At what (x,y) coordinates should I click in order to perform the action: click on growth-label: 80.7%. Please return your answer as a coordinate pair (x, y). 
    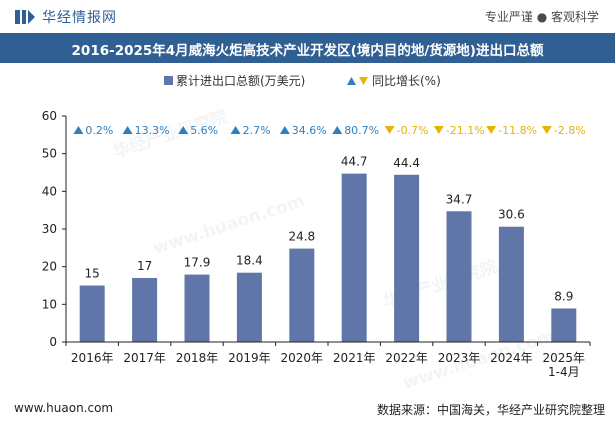
    Looking at the image, I should click on (361, 130).